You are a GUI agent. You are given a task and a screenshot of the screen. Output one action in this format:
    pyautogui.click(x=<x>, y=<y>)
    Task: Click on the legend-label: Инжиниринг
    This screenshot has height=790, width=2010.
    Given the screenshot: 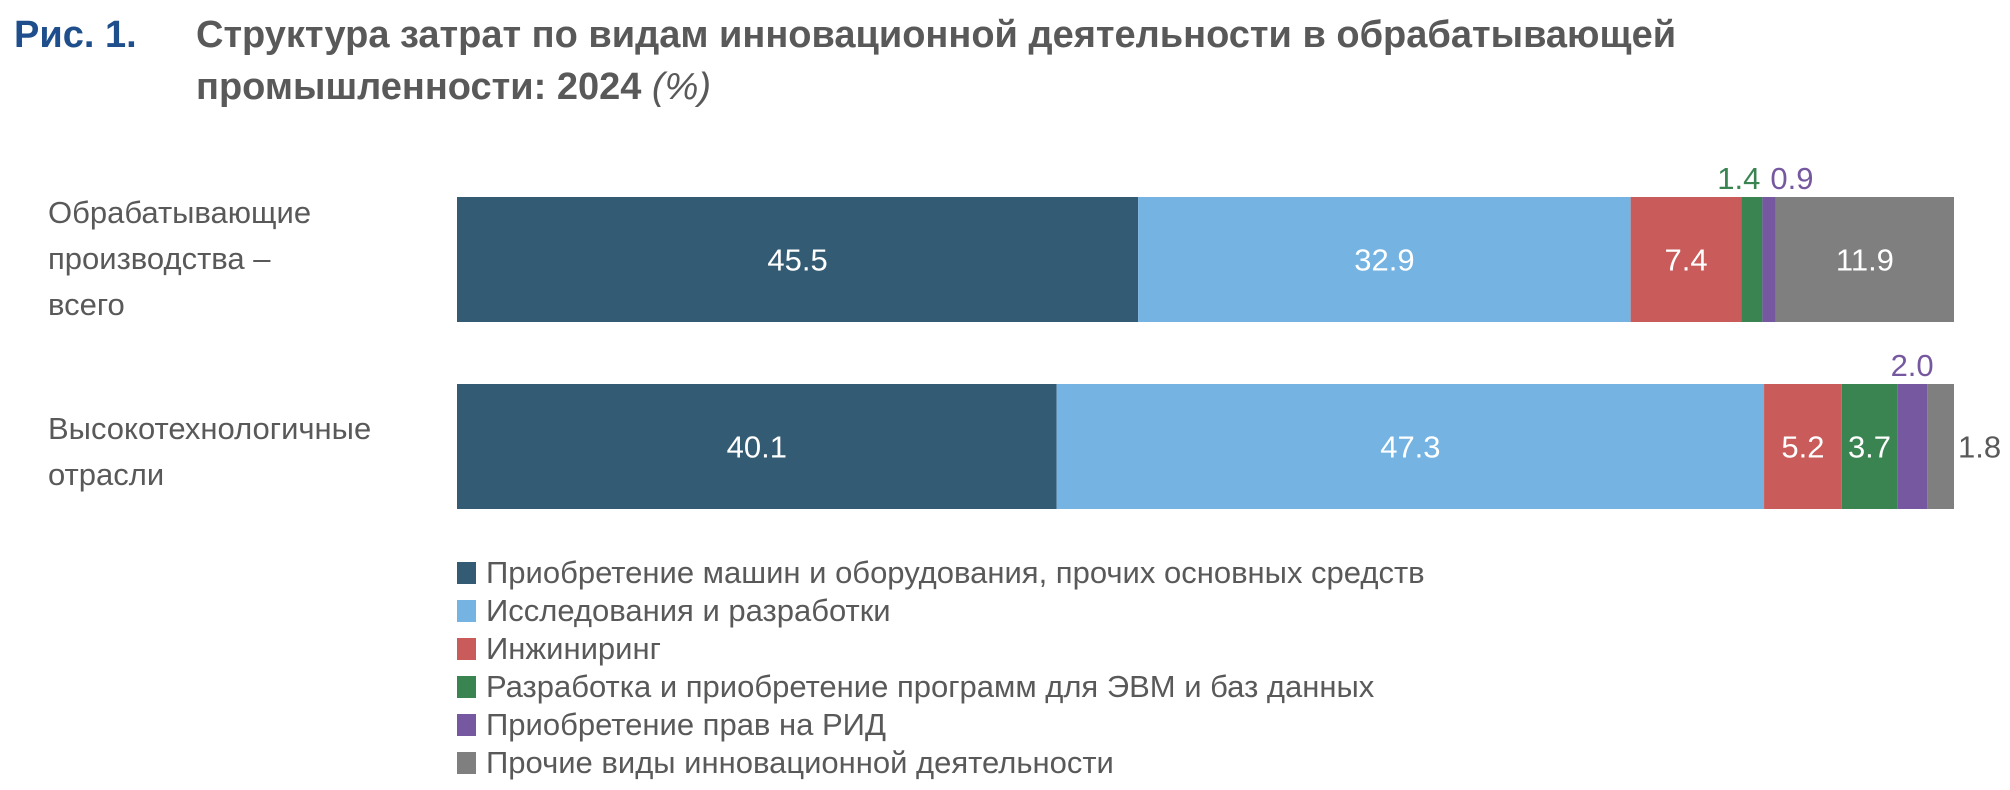 What is the action you would take?
    pyautogui.click(x=573, y=648)
    